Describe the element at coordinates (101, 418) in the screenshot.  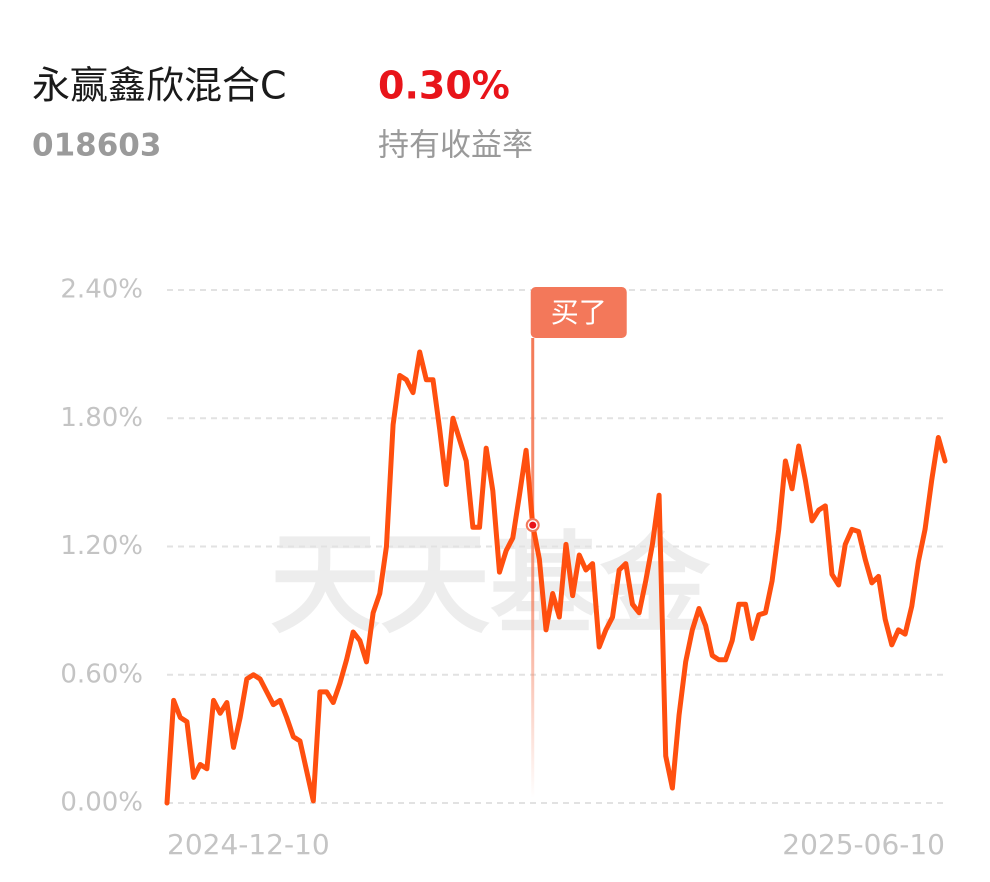
I see `y-tick-label: 1.80%` at that location.